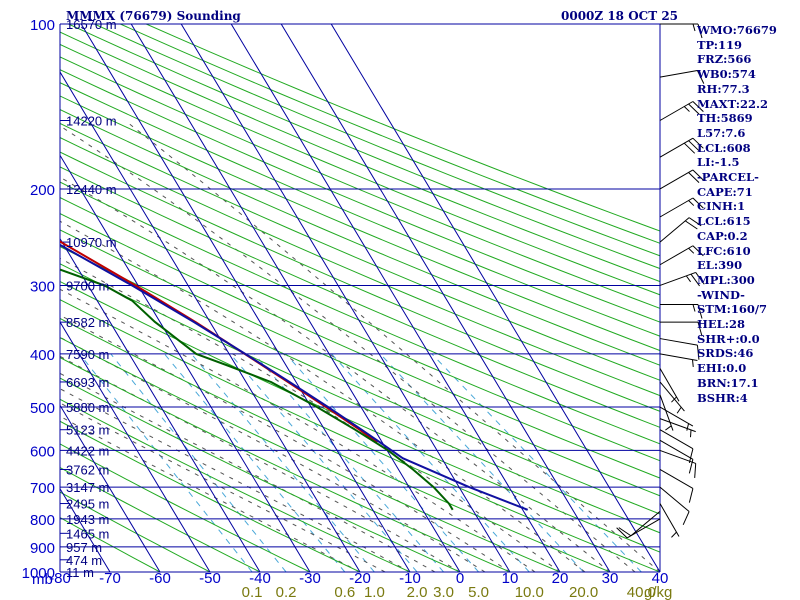 Image resolution: width=800 pixels, height=600 pixels. I want to click on index-item: WMO:76679, so click(737, 30).